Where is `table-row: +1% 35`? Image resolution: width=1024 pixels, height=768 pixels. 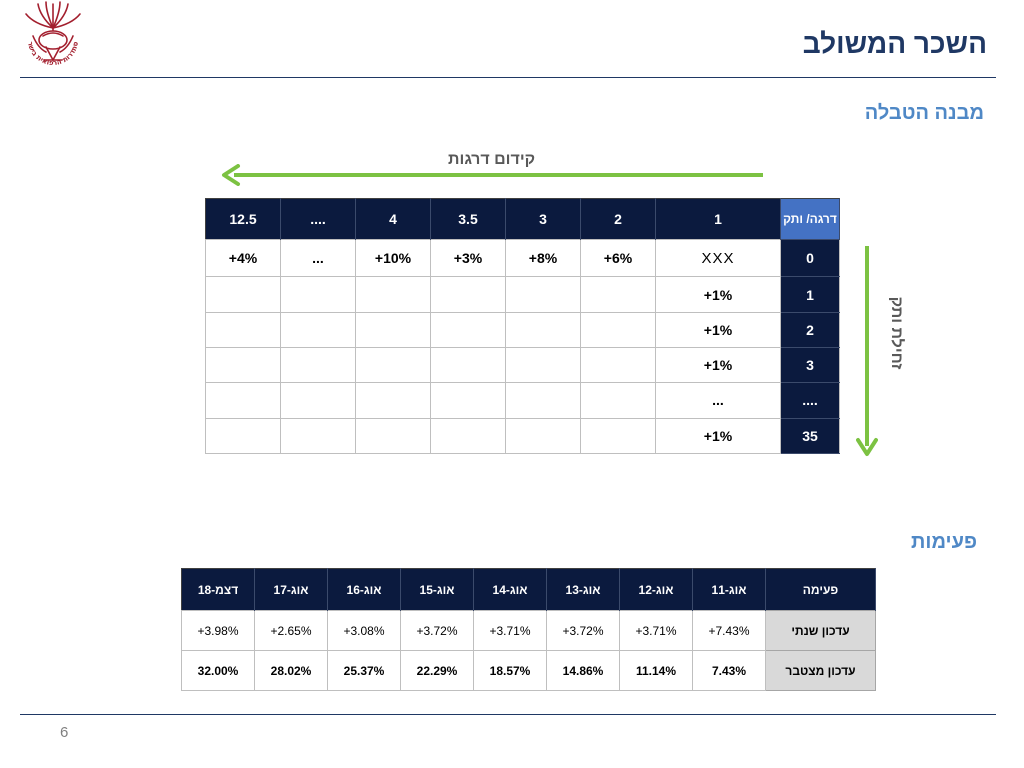 table-row: +1% 35 is located at coordinates (522, 436).